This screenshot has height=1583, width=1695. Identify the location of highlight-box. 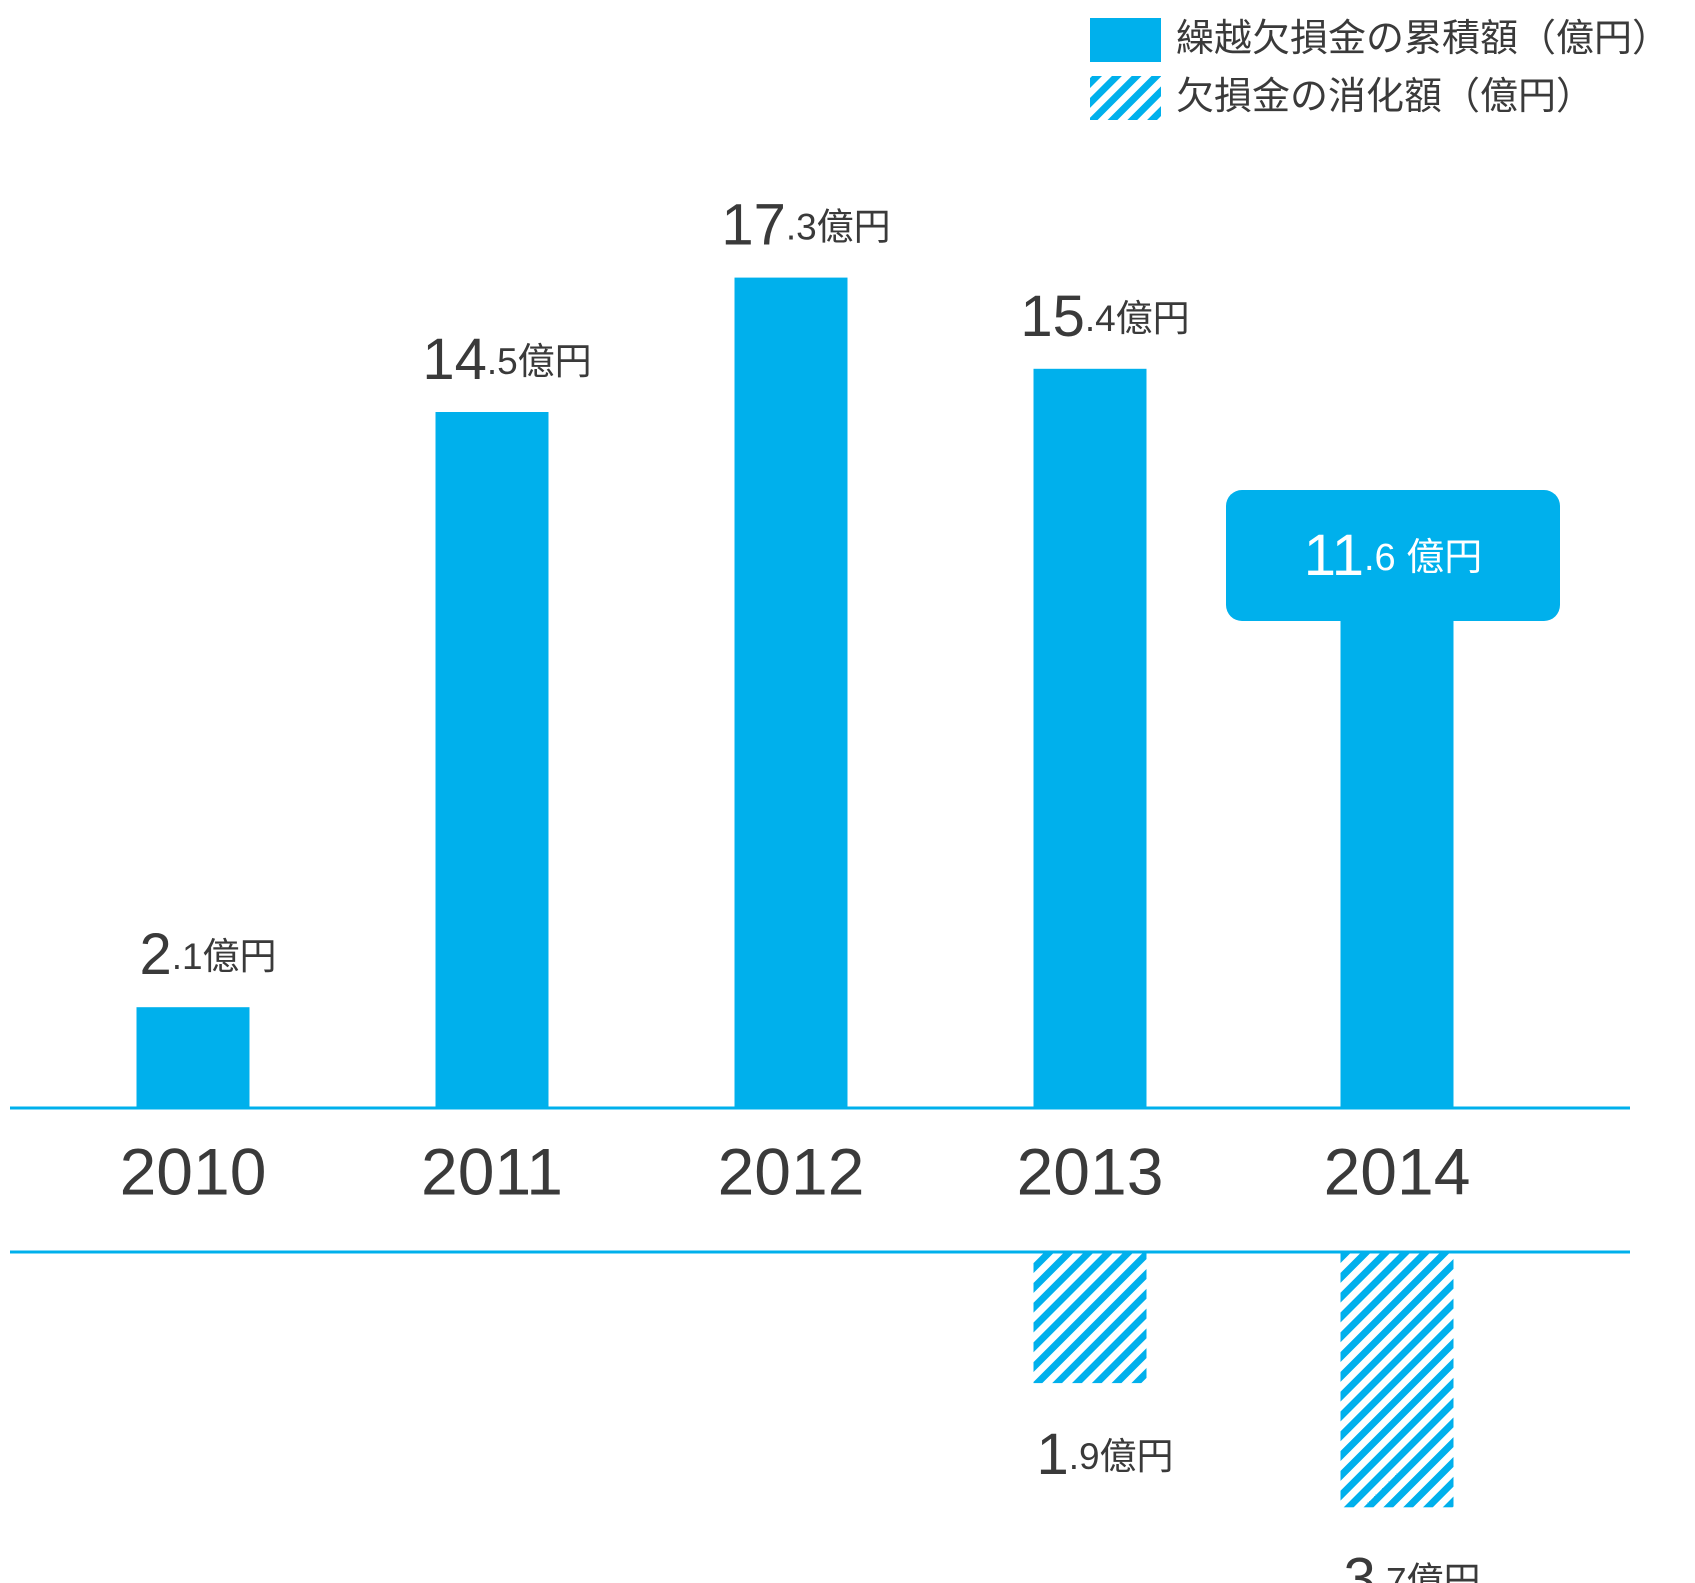
(1393, 555).